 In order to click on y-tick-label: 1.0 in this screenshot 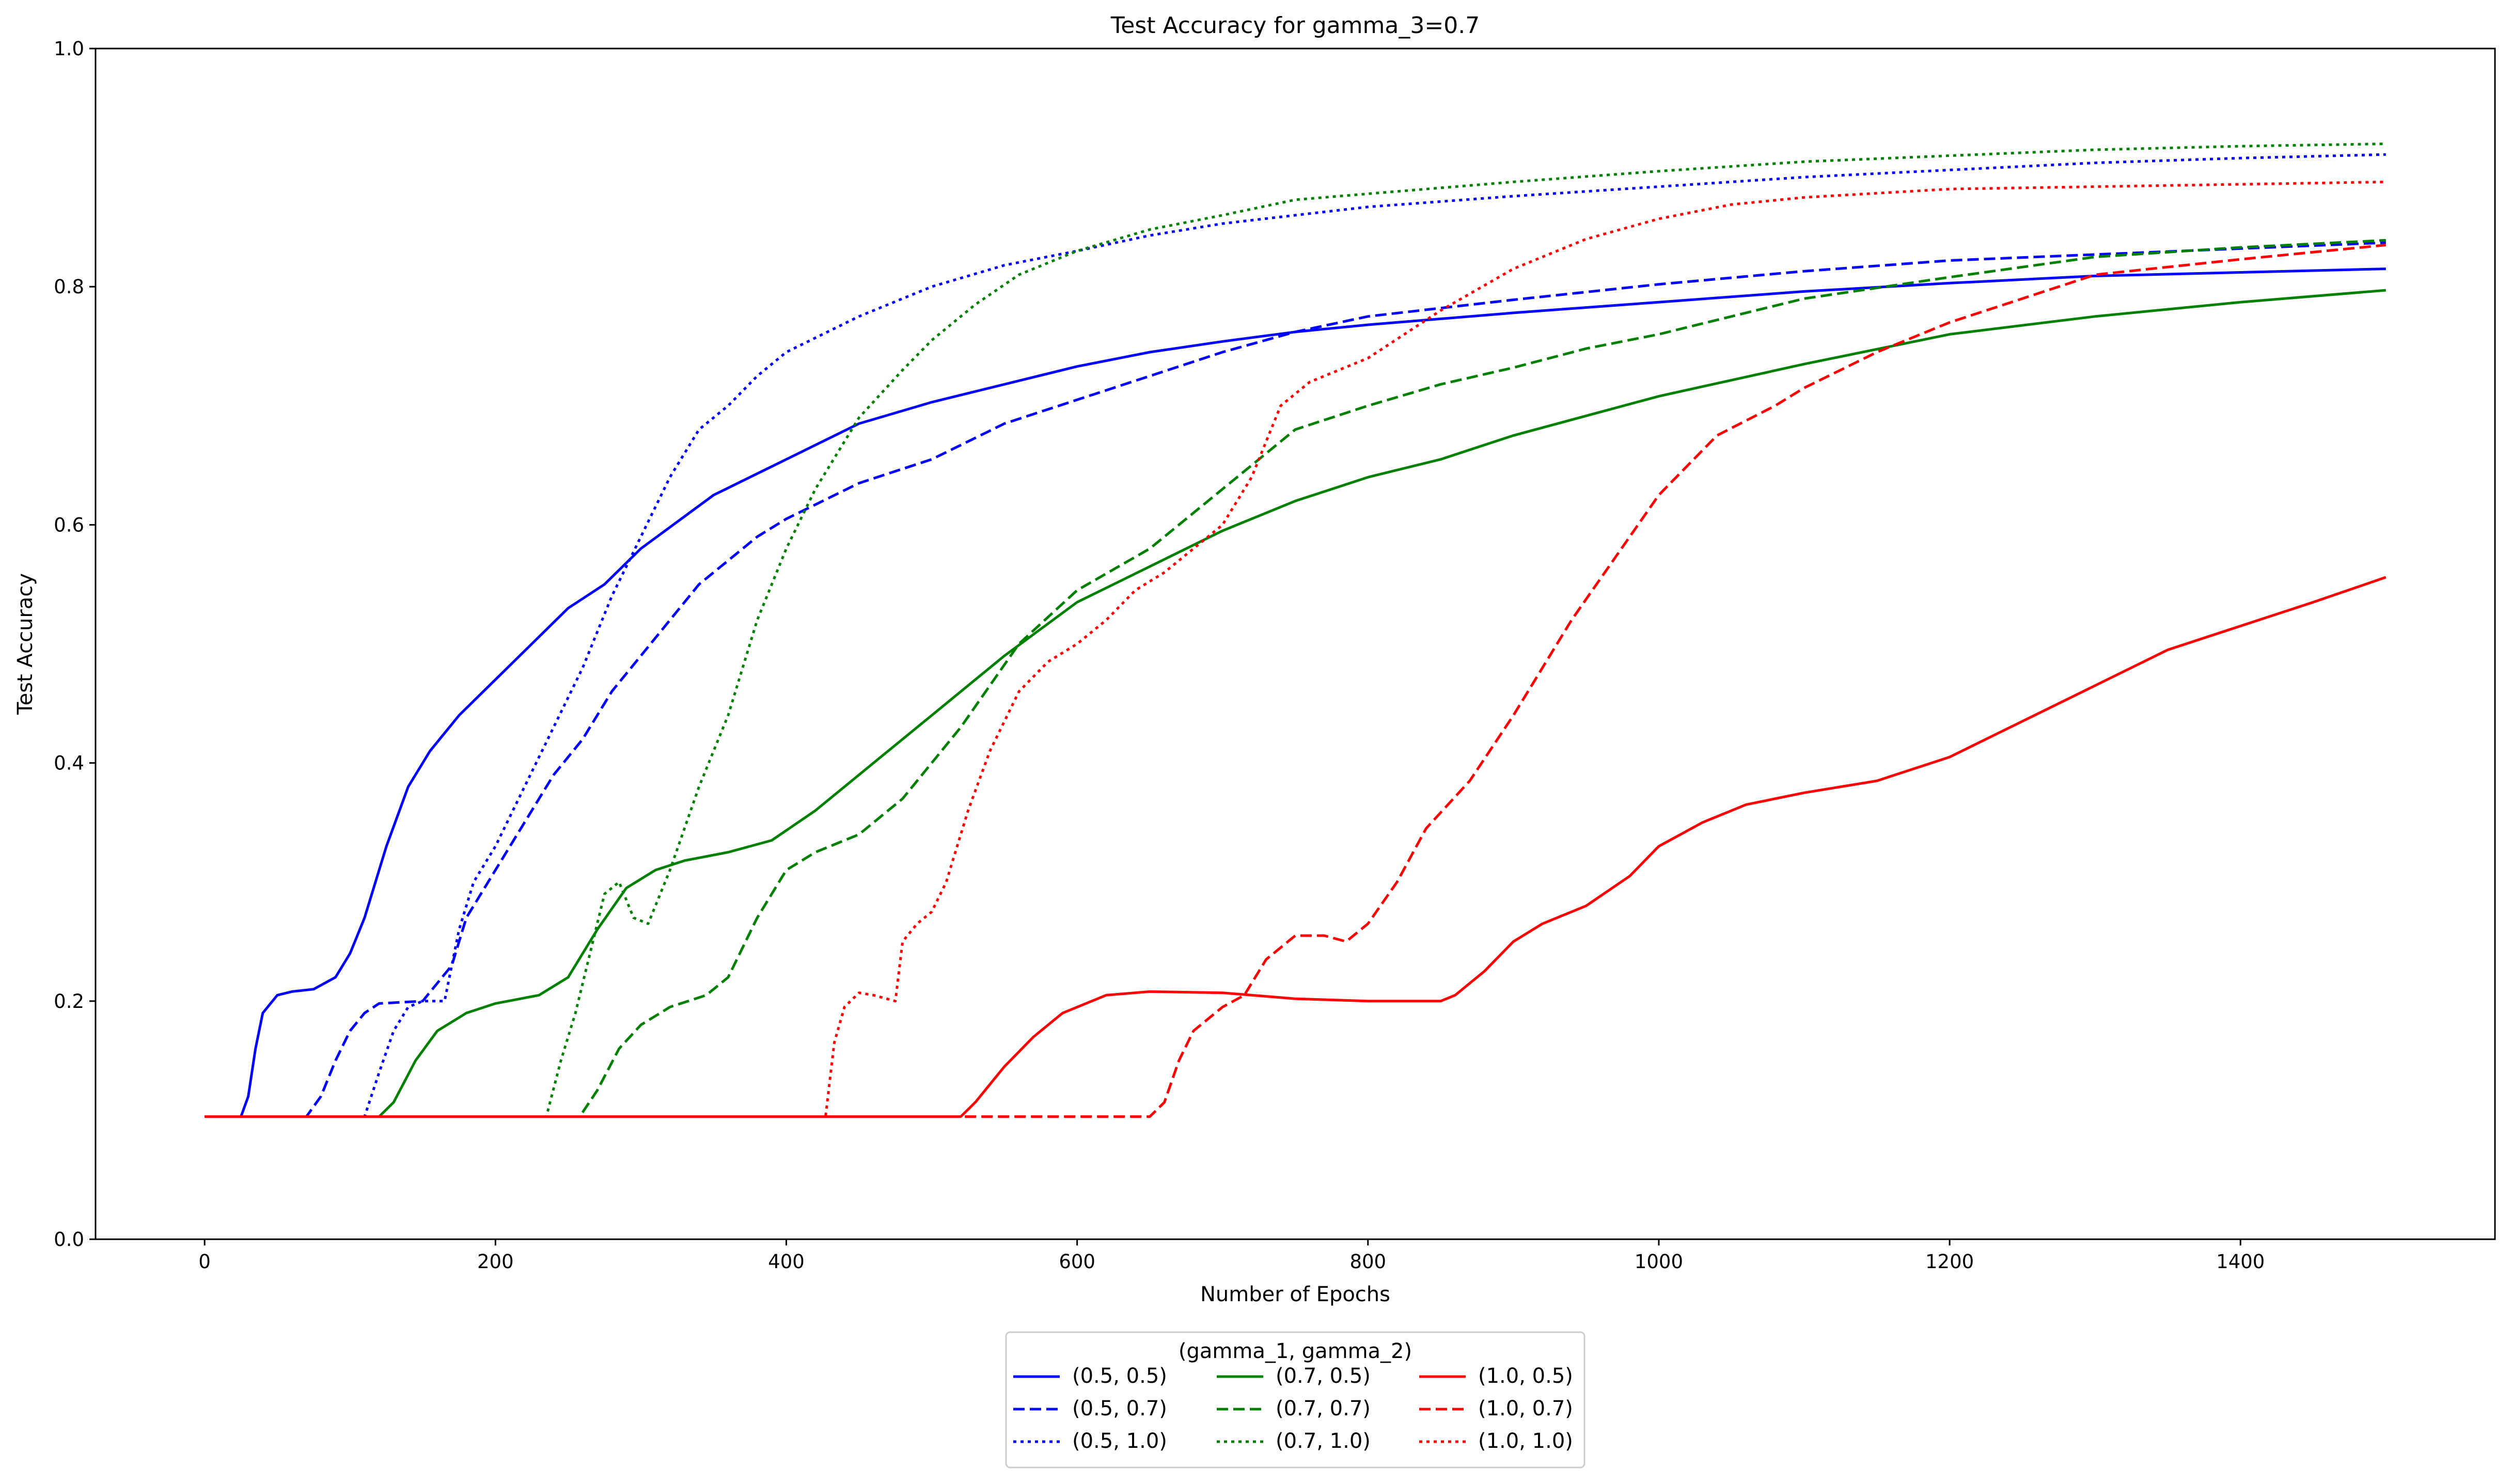, I will do `click(69, 49)`.